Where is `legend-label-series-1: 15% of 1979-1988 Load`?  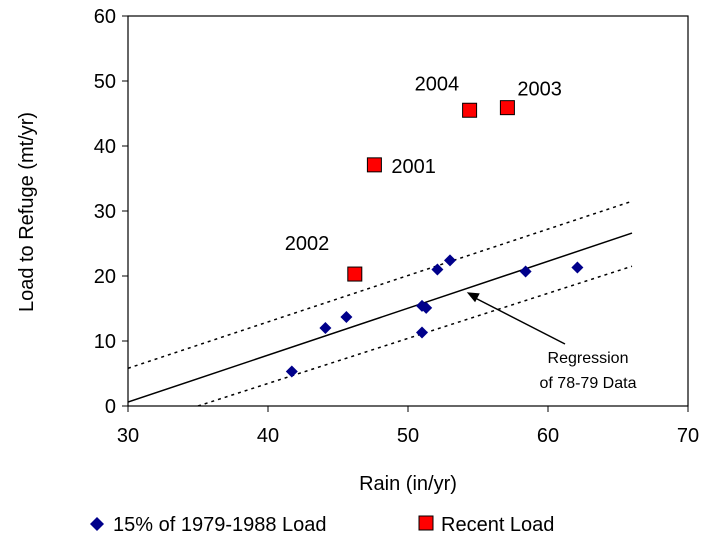 legend-label-series-1: 15% of 1979-1988 Load is located at coordinates (220, 525).